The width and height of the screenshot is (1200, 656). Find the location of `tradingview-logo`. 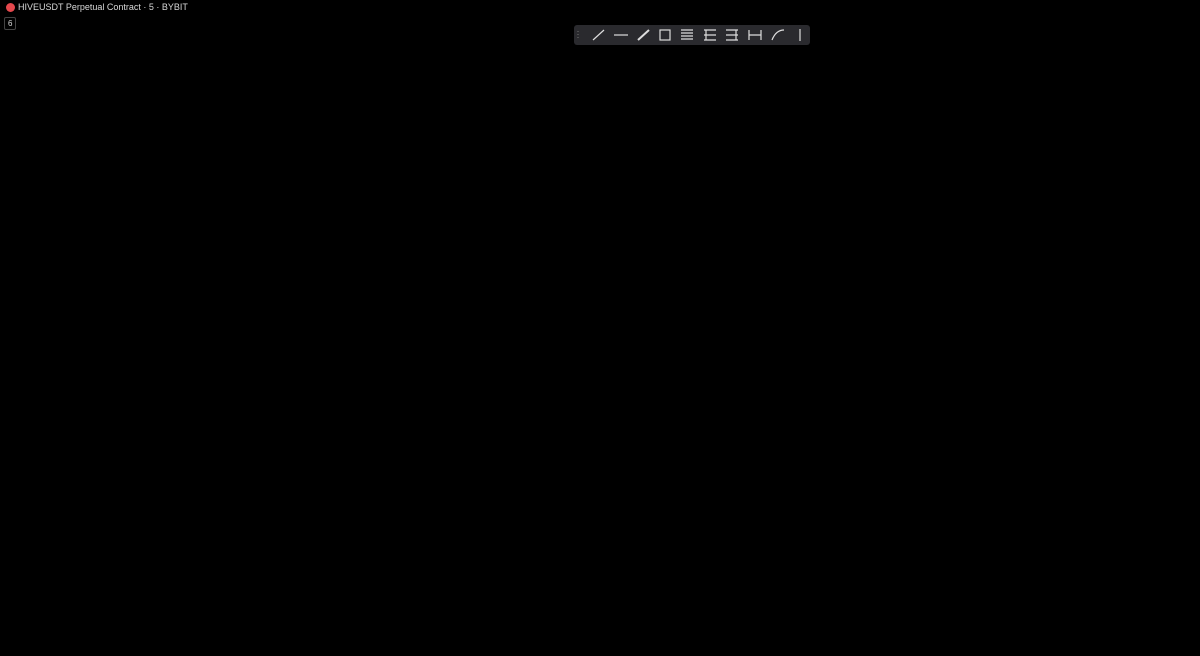

tradingview-logo is located at coordinates (13, 643).